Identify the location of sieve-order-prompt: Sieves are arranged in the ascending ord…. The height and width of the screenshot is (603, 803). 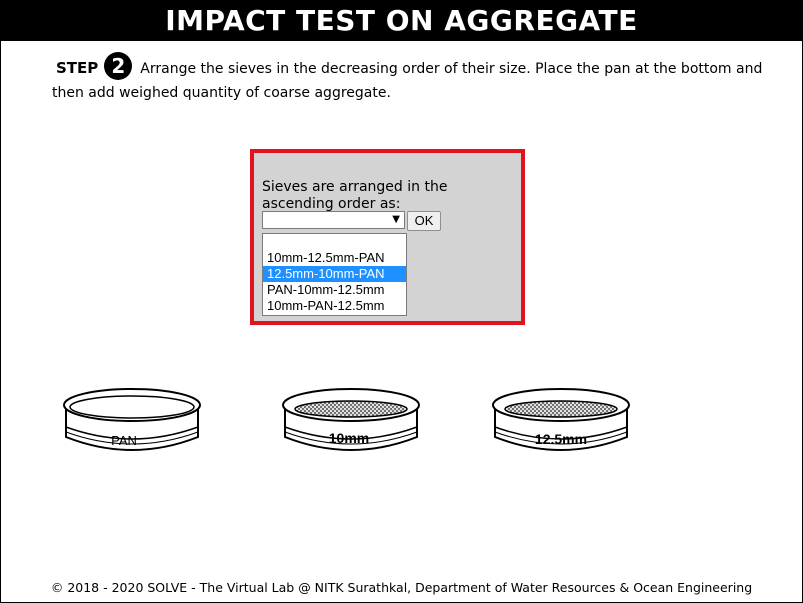
(355, 195).